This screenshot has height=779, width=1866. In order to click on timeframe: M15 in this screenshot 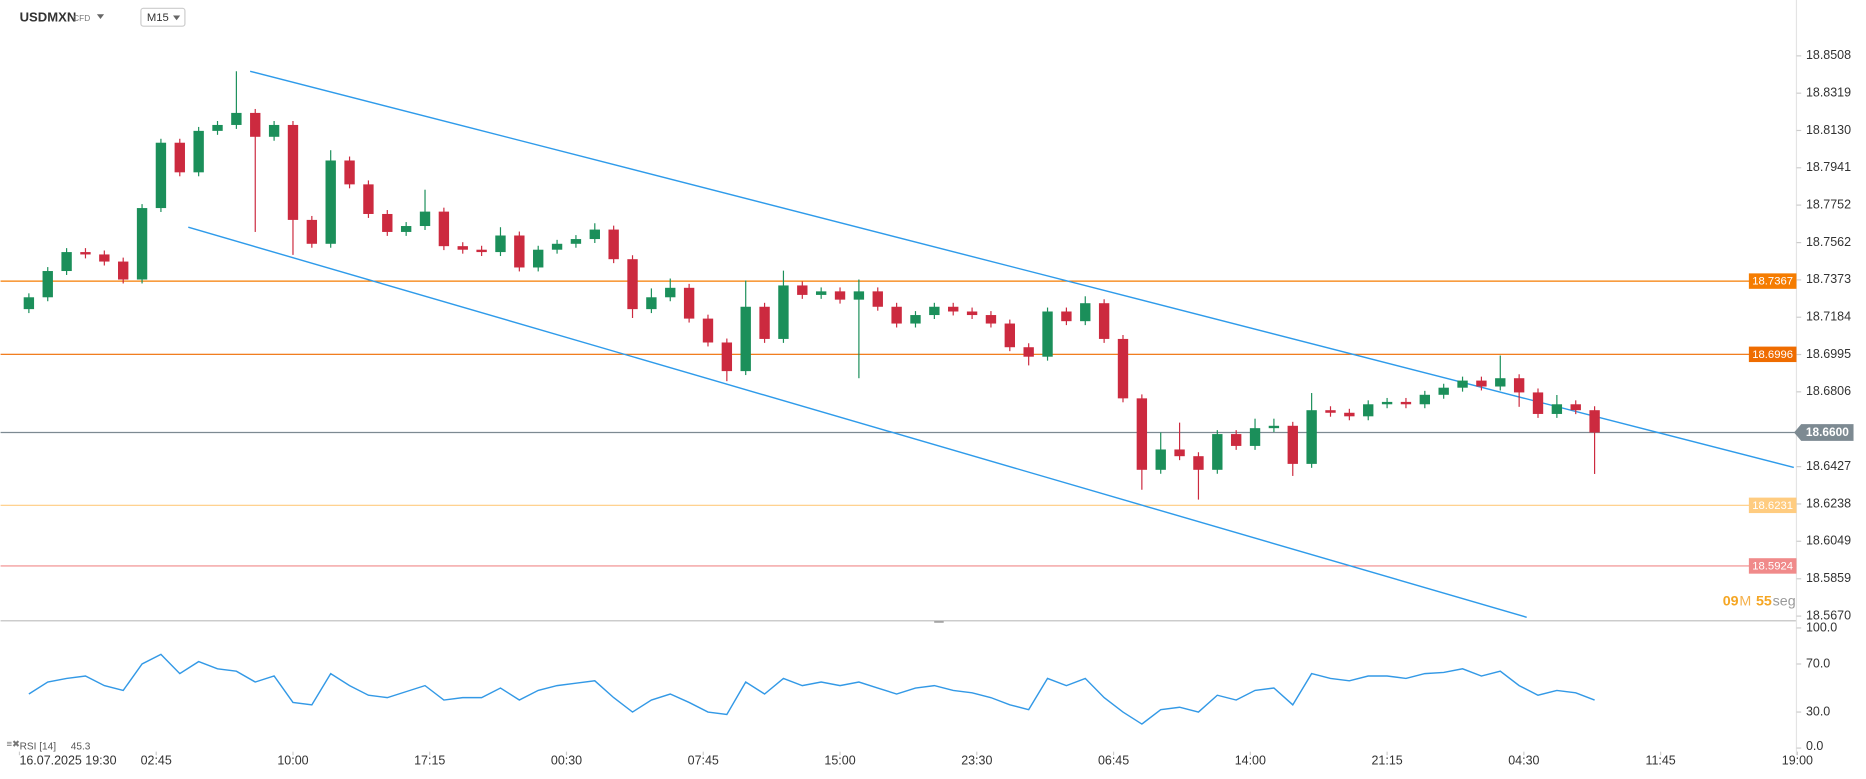, I will do `click(158, 18)`.